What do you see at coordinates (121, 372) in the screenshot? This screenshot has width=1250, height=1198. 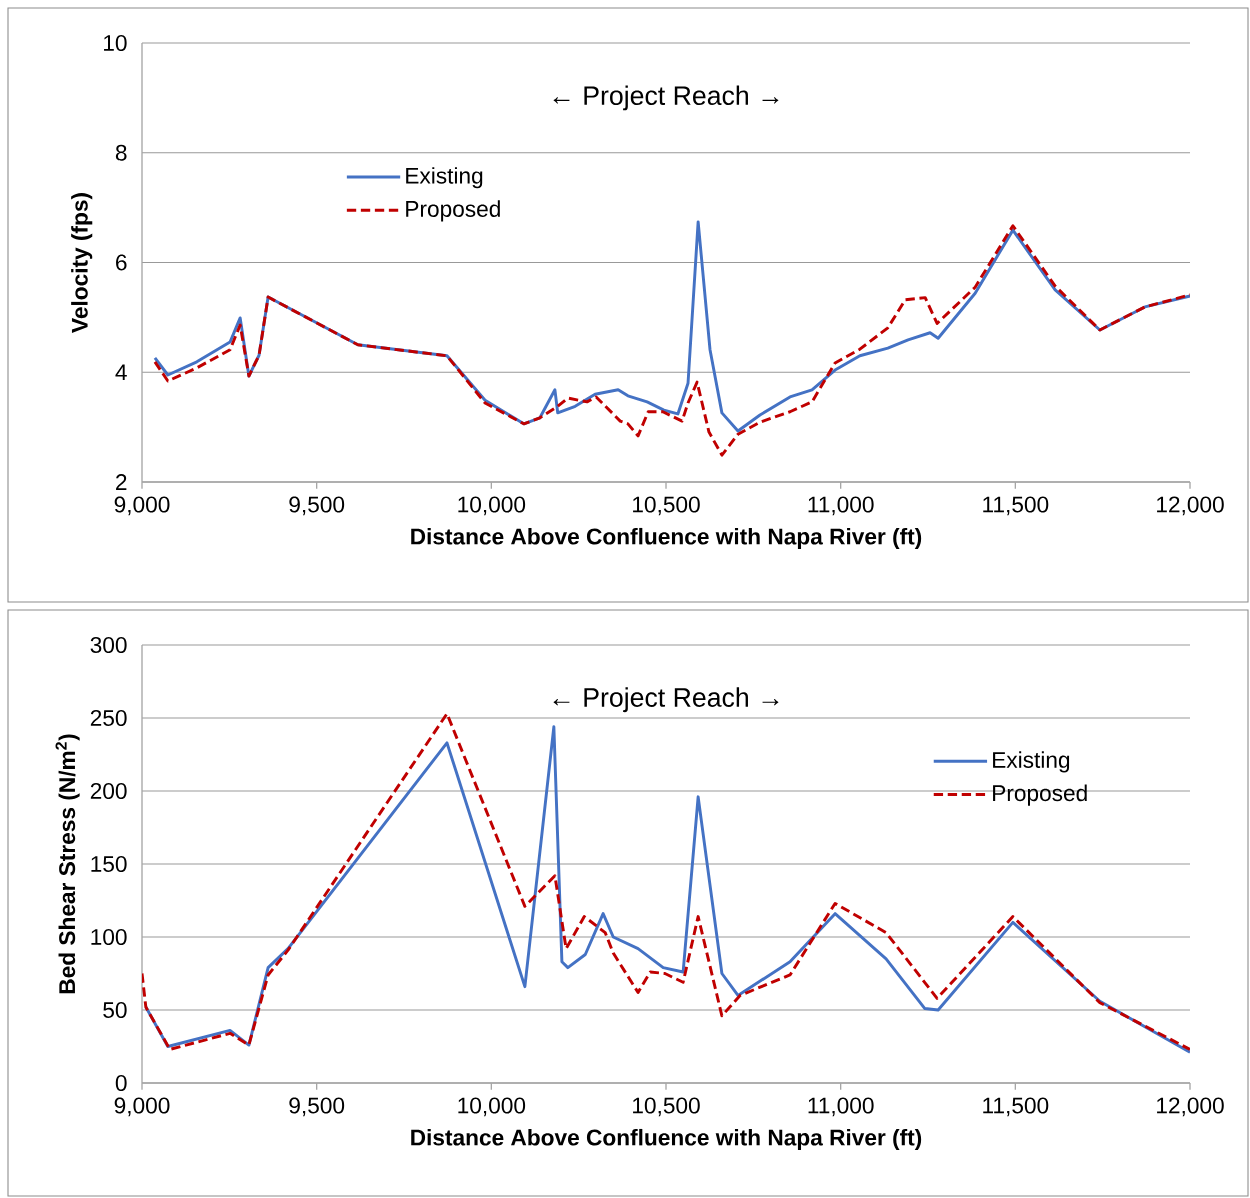 I see `y-tick-label: 4` at bounding box center [121, 372].